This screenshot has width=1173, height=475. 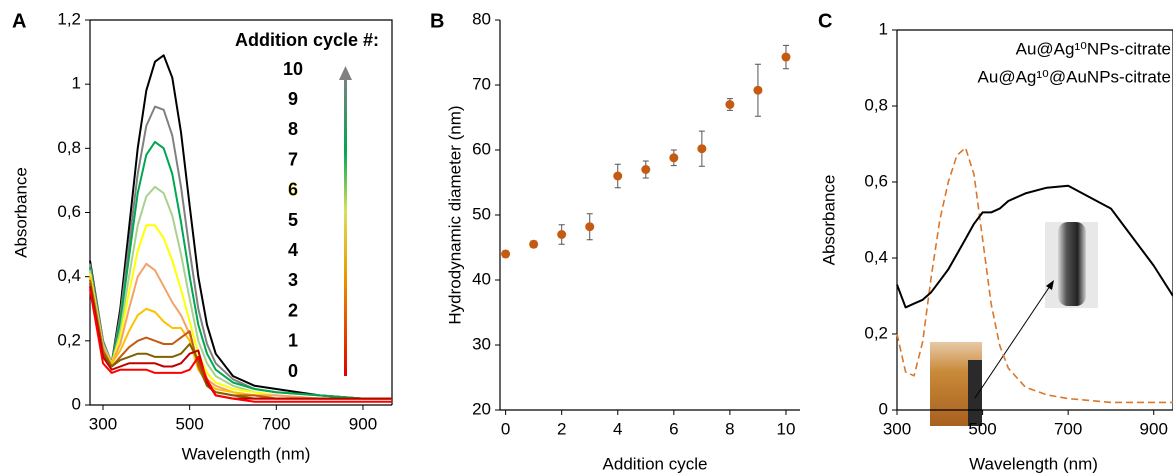 I want to click on legend-label: 1, so click(x=293, y=341).